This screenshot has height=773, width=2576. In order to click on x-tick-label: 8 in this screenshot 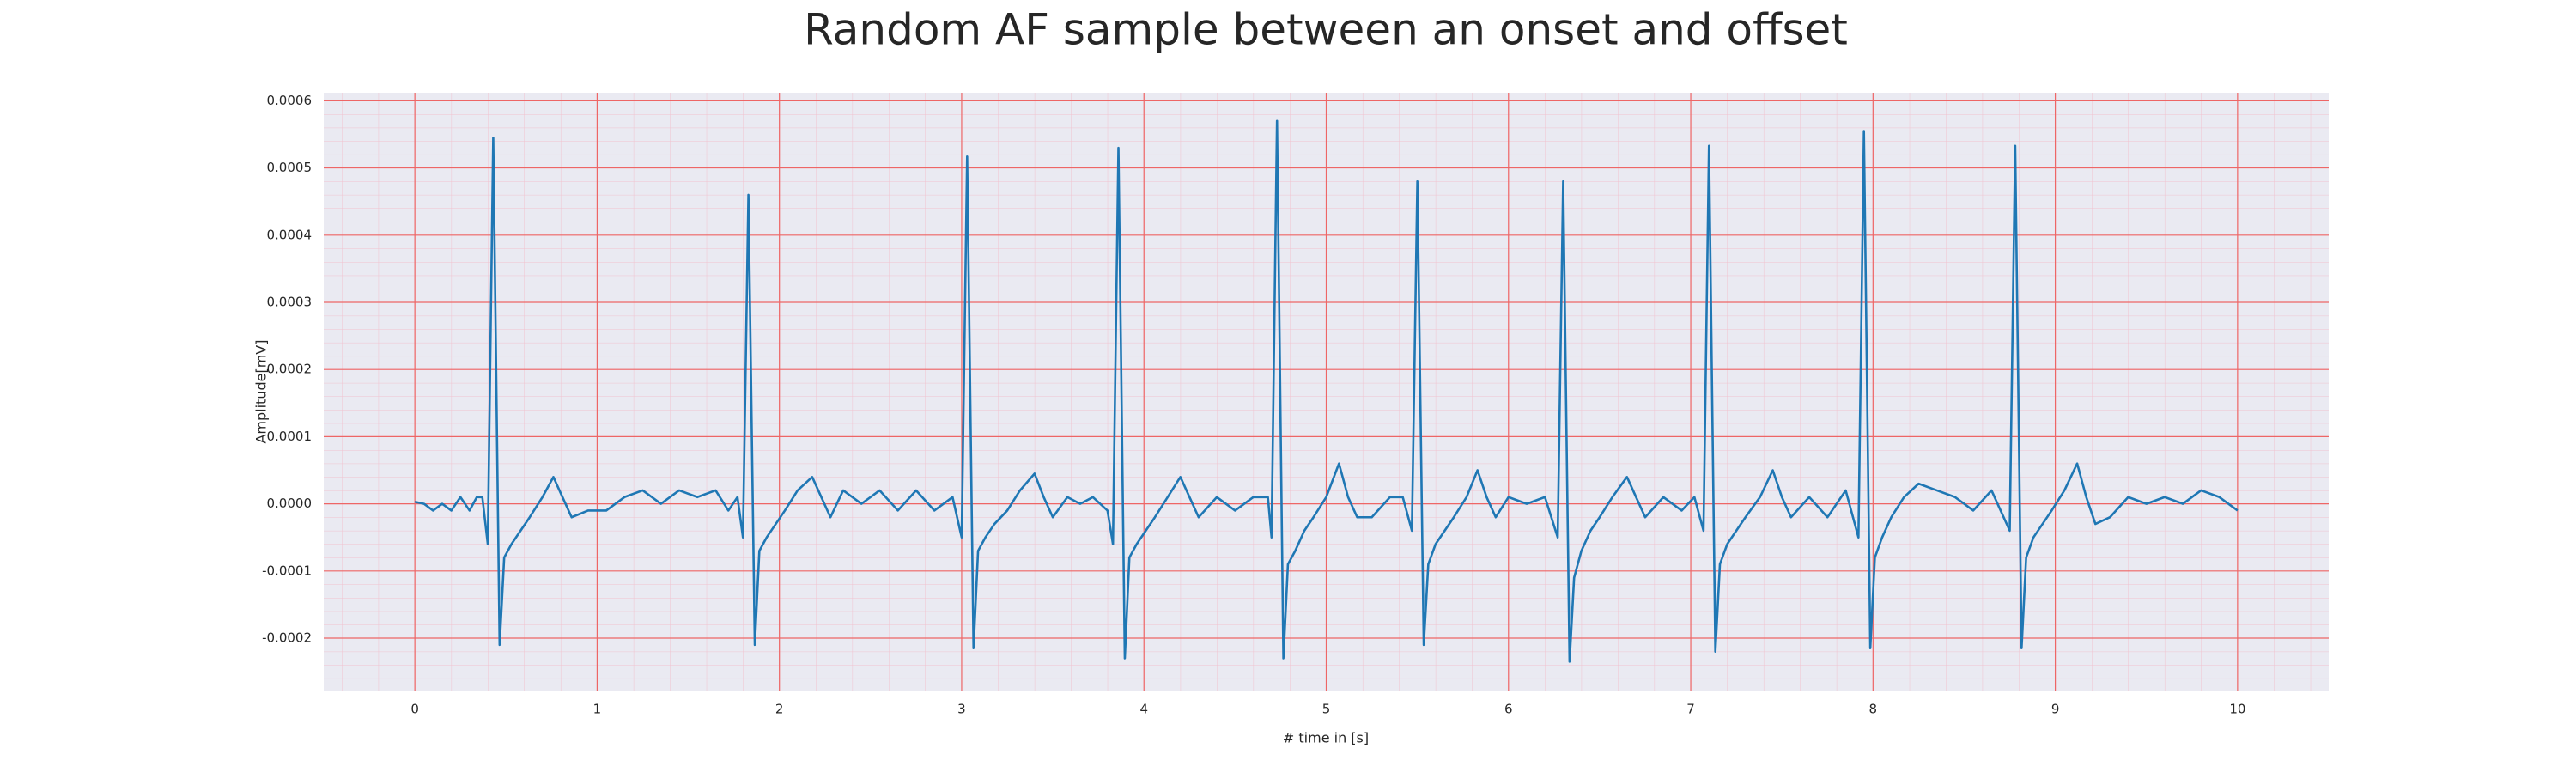, I will do `click(1873, 709)`.